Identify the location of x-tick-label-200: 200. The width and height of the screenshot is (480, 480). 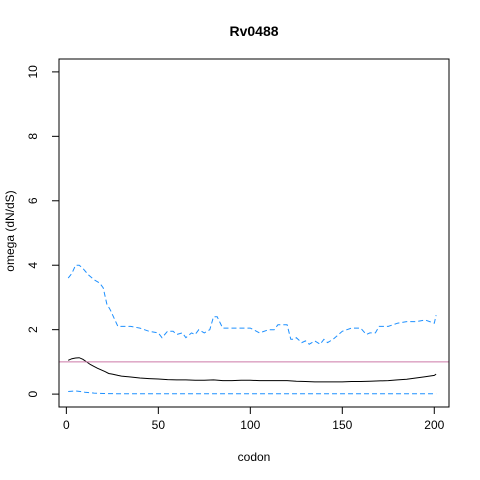
(434, 425).